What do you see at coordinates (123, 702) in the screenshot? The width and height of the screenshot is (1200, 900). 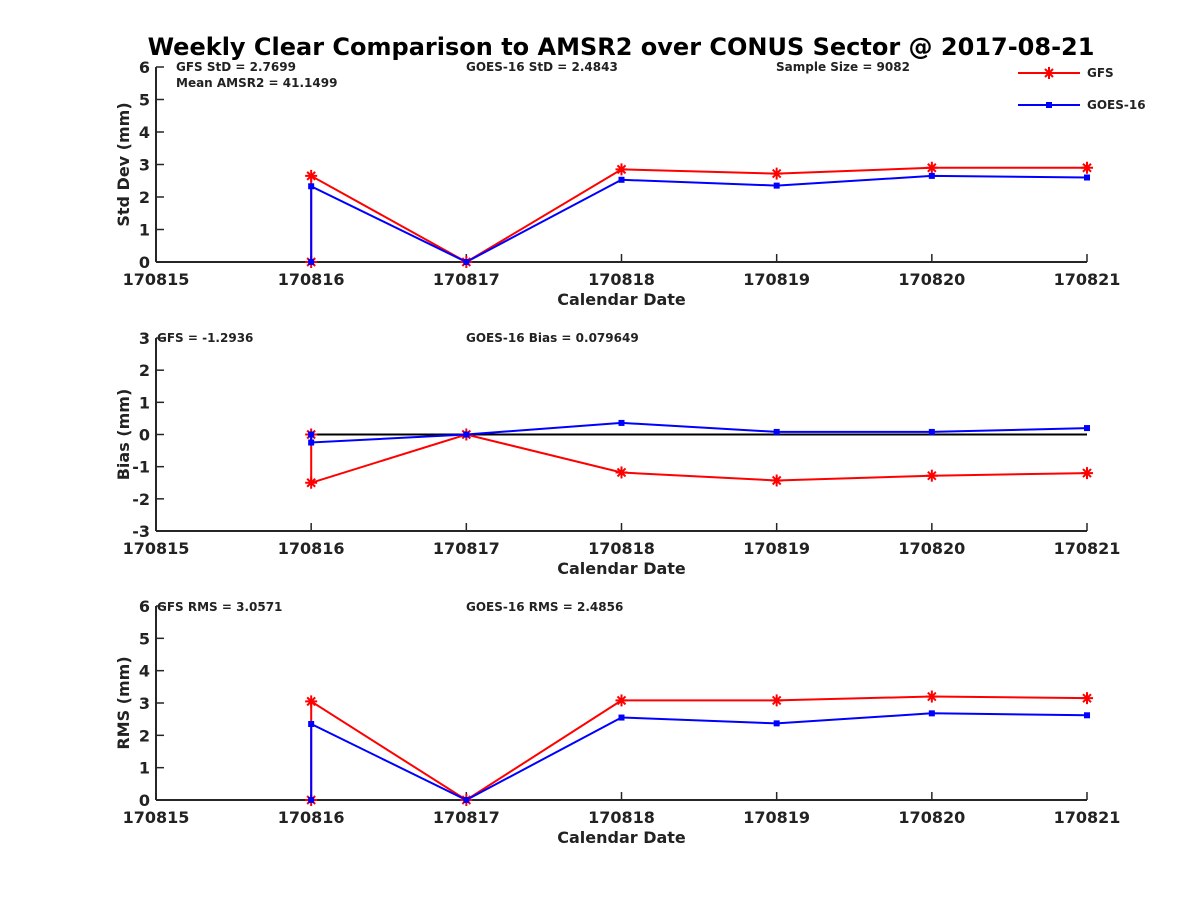 I see `y-axis-label: RMS (mm)` at bounding box center [123, 702].